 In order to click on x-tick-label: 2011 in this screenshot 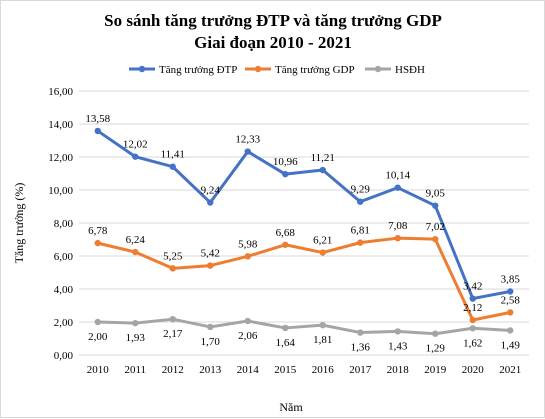, I will do `click(135, 370)`.